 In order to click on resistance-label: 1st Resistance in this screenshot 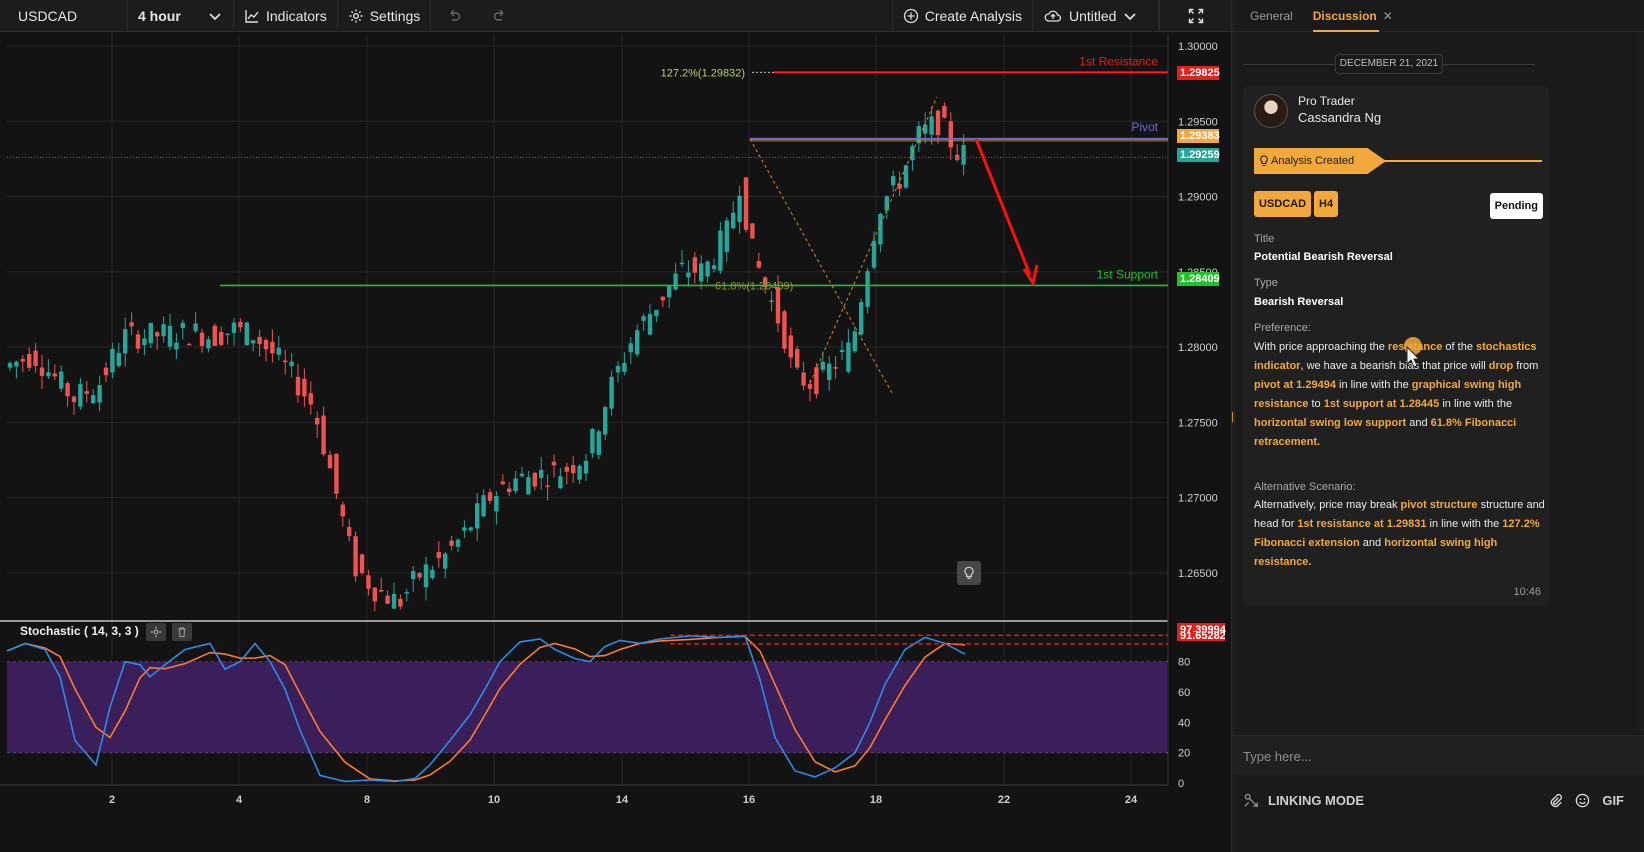, I will do `click(1118, 61)`.